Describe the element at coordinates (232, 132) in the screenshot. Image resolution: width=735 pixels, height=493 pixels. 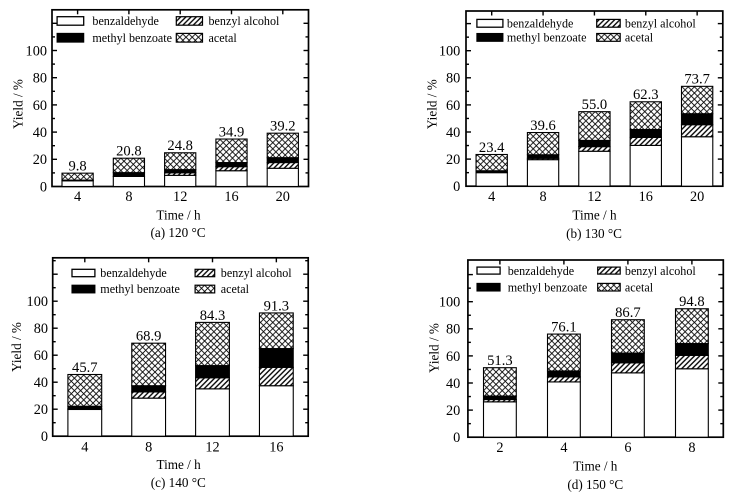
I see `svg-text: 34.9` at that location.